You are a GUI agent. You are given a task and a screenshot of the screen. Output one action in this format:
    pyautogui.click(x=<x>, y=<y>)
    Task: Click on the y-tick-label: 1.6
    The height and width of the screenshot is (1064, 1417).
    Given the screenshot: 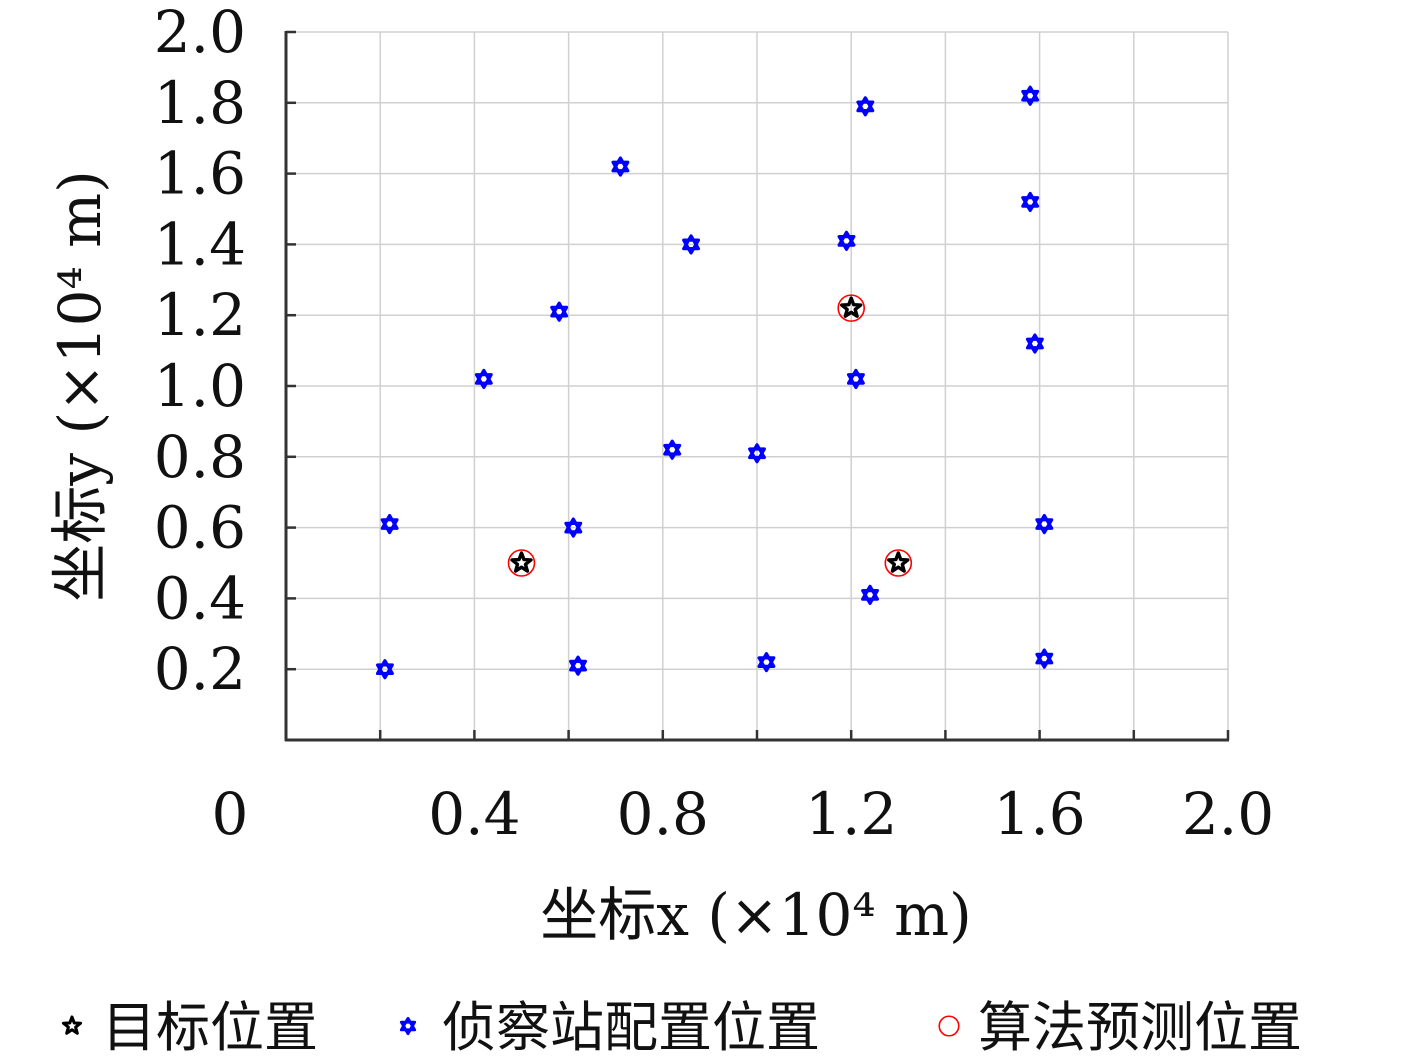 What is the action you would take?
    pyautogui.click(x=200, y=174)
    